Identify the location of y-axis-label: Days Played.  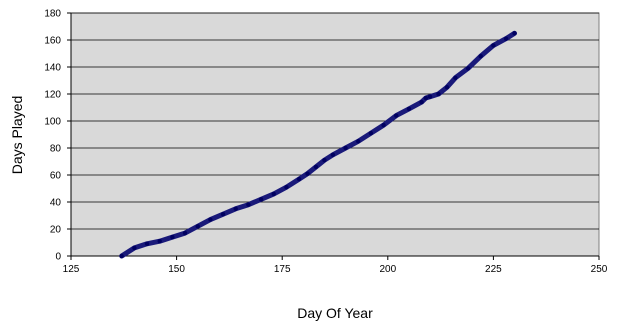
(17, 135).